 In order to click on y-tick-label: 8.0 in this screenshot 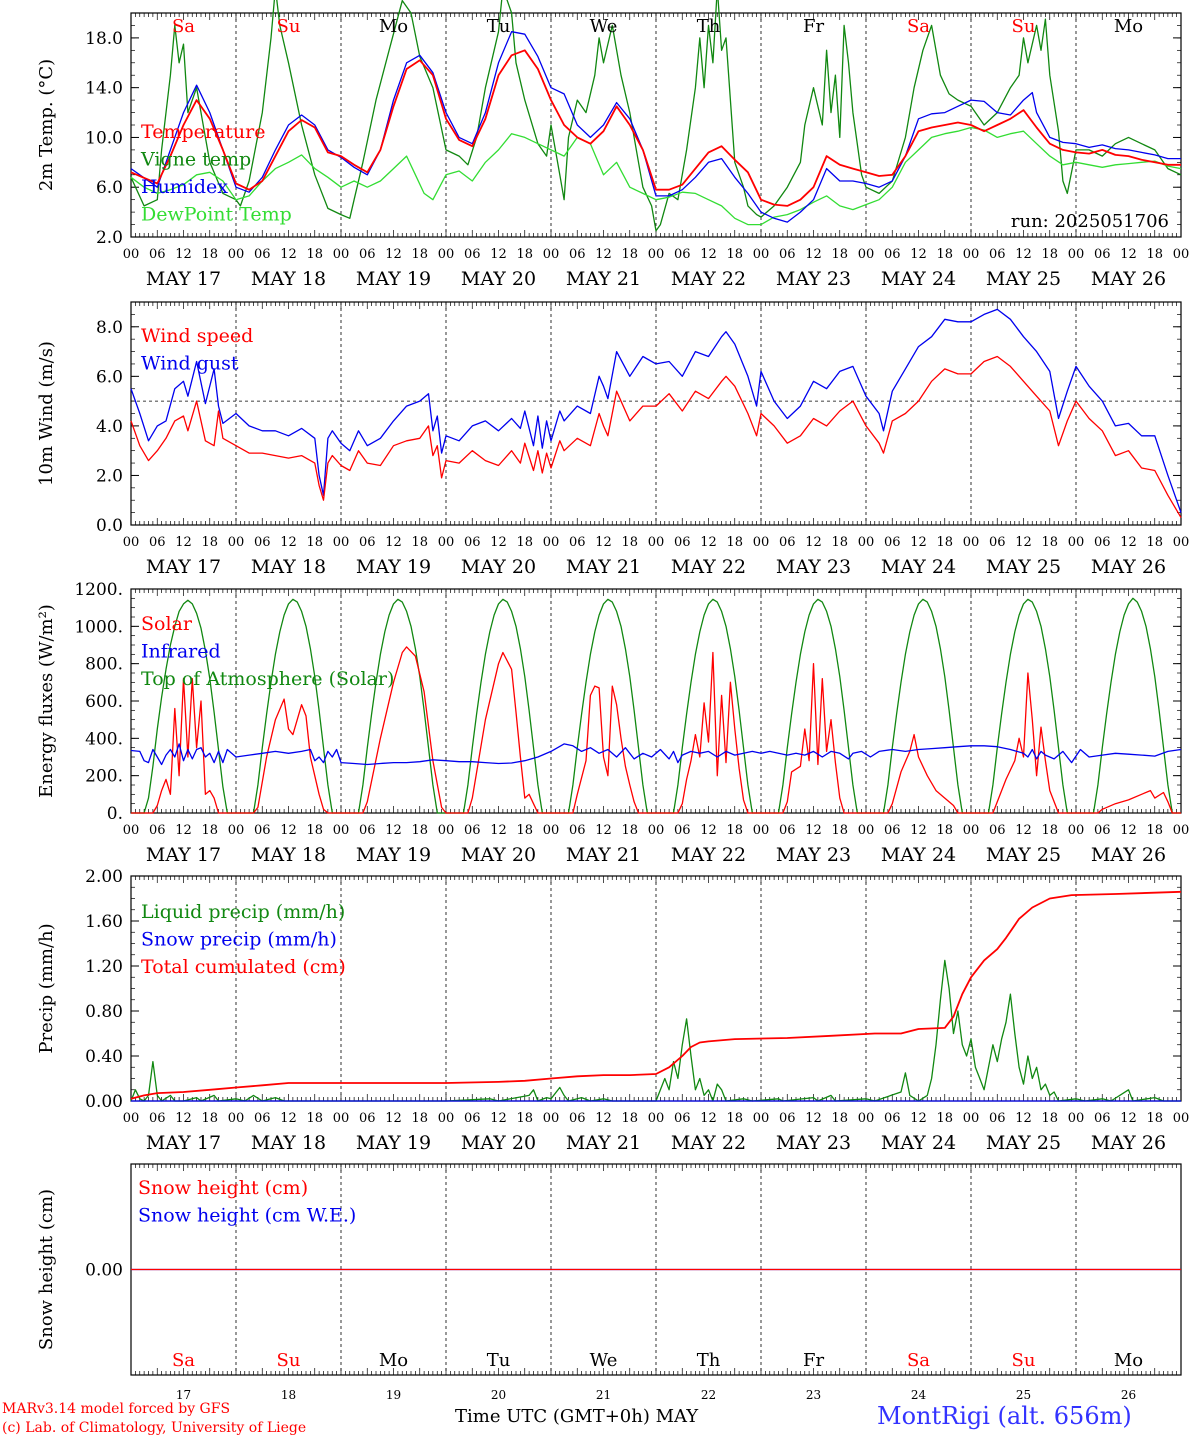, I will do `click(109, 328)`.